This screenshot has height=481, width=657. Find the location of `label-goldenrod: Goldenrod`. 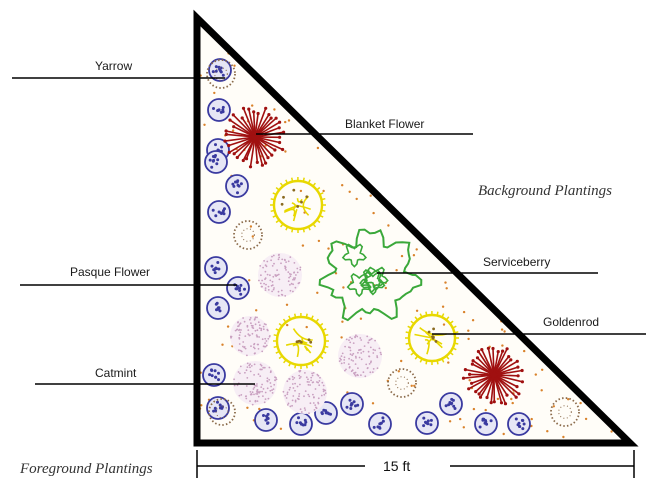

label-goldenrod: Goldenrod is located at coordinates (571, 322).